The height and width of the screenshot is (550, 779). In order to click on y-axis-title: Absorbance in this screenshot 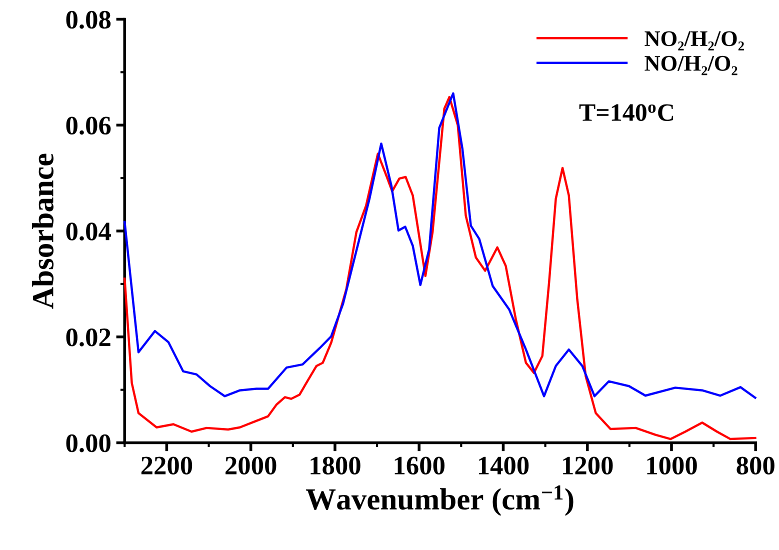, I will do `click(43, 231)`.